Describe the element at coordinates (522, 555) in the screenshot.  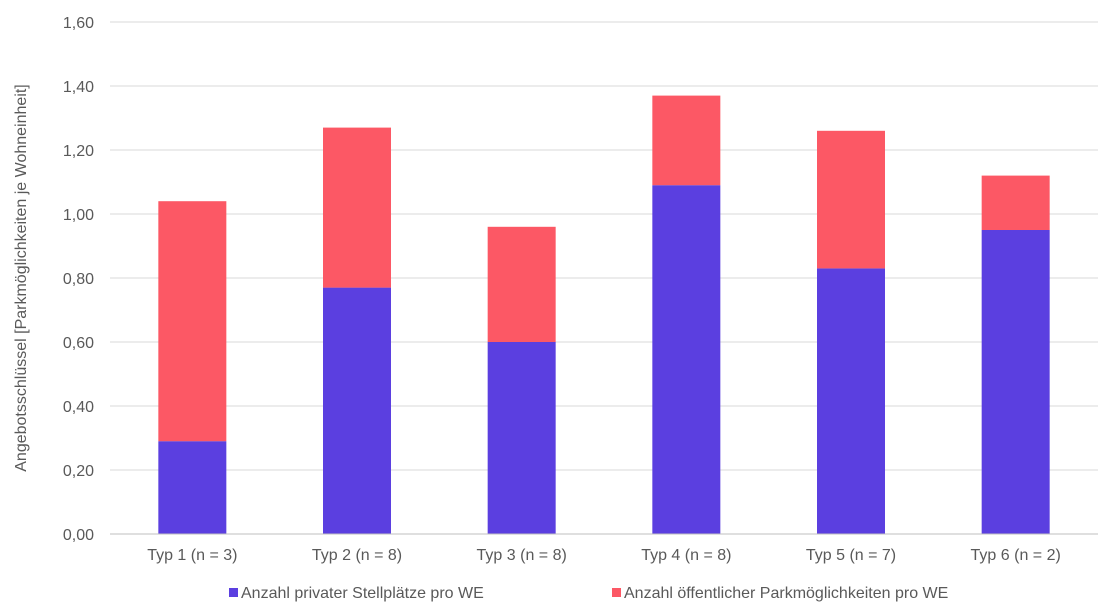
I see `x-tick-label: Typ 3 (n = 8)` at that location.